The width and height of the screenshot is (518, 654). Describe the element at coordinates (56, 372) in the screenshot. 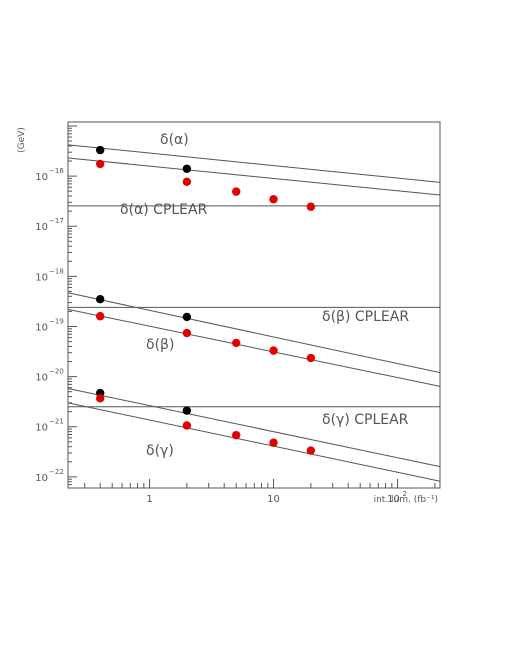

I see `y-tick-exponent: −20` at that location.